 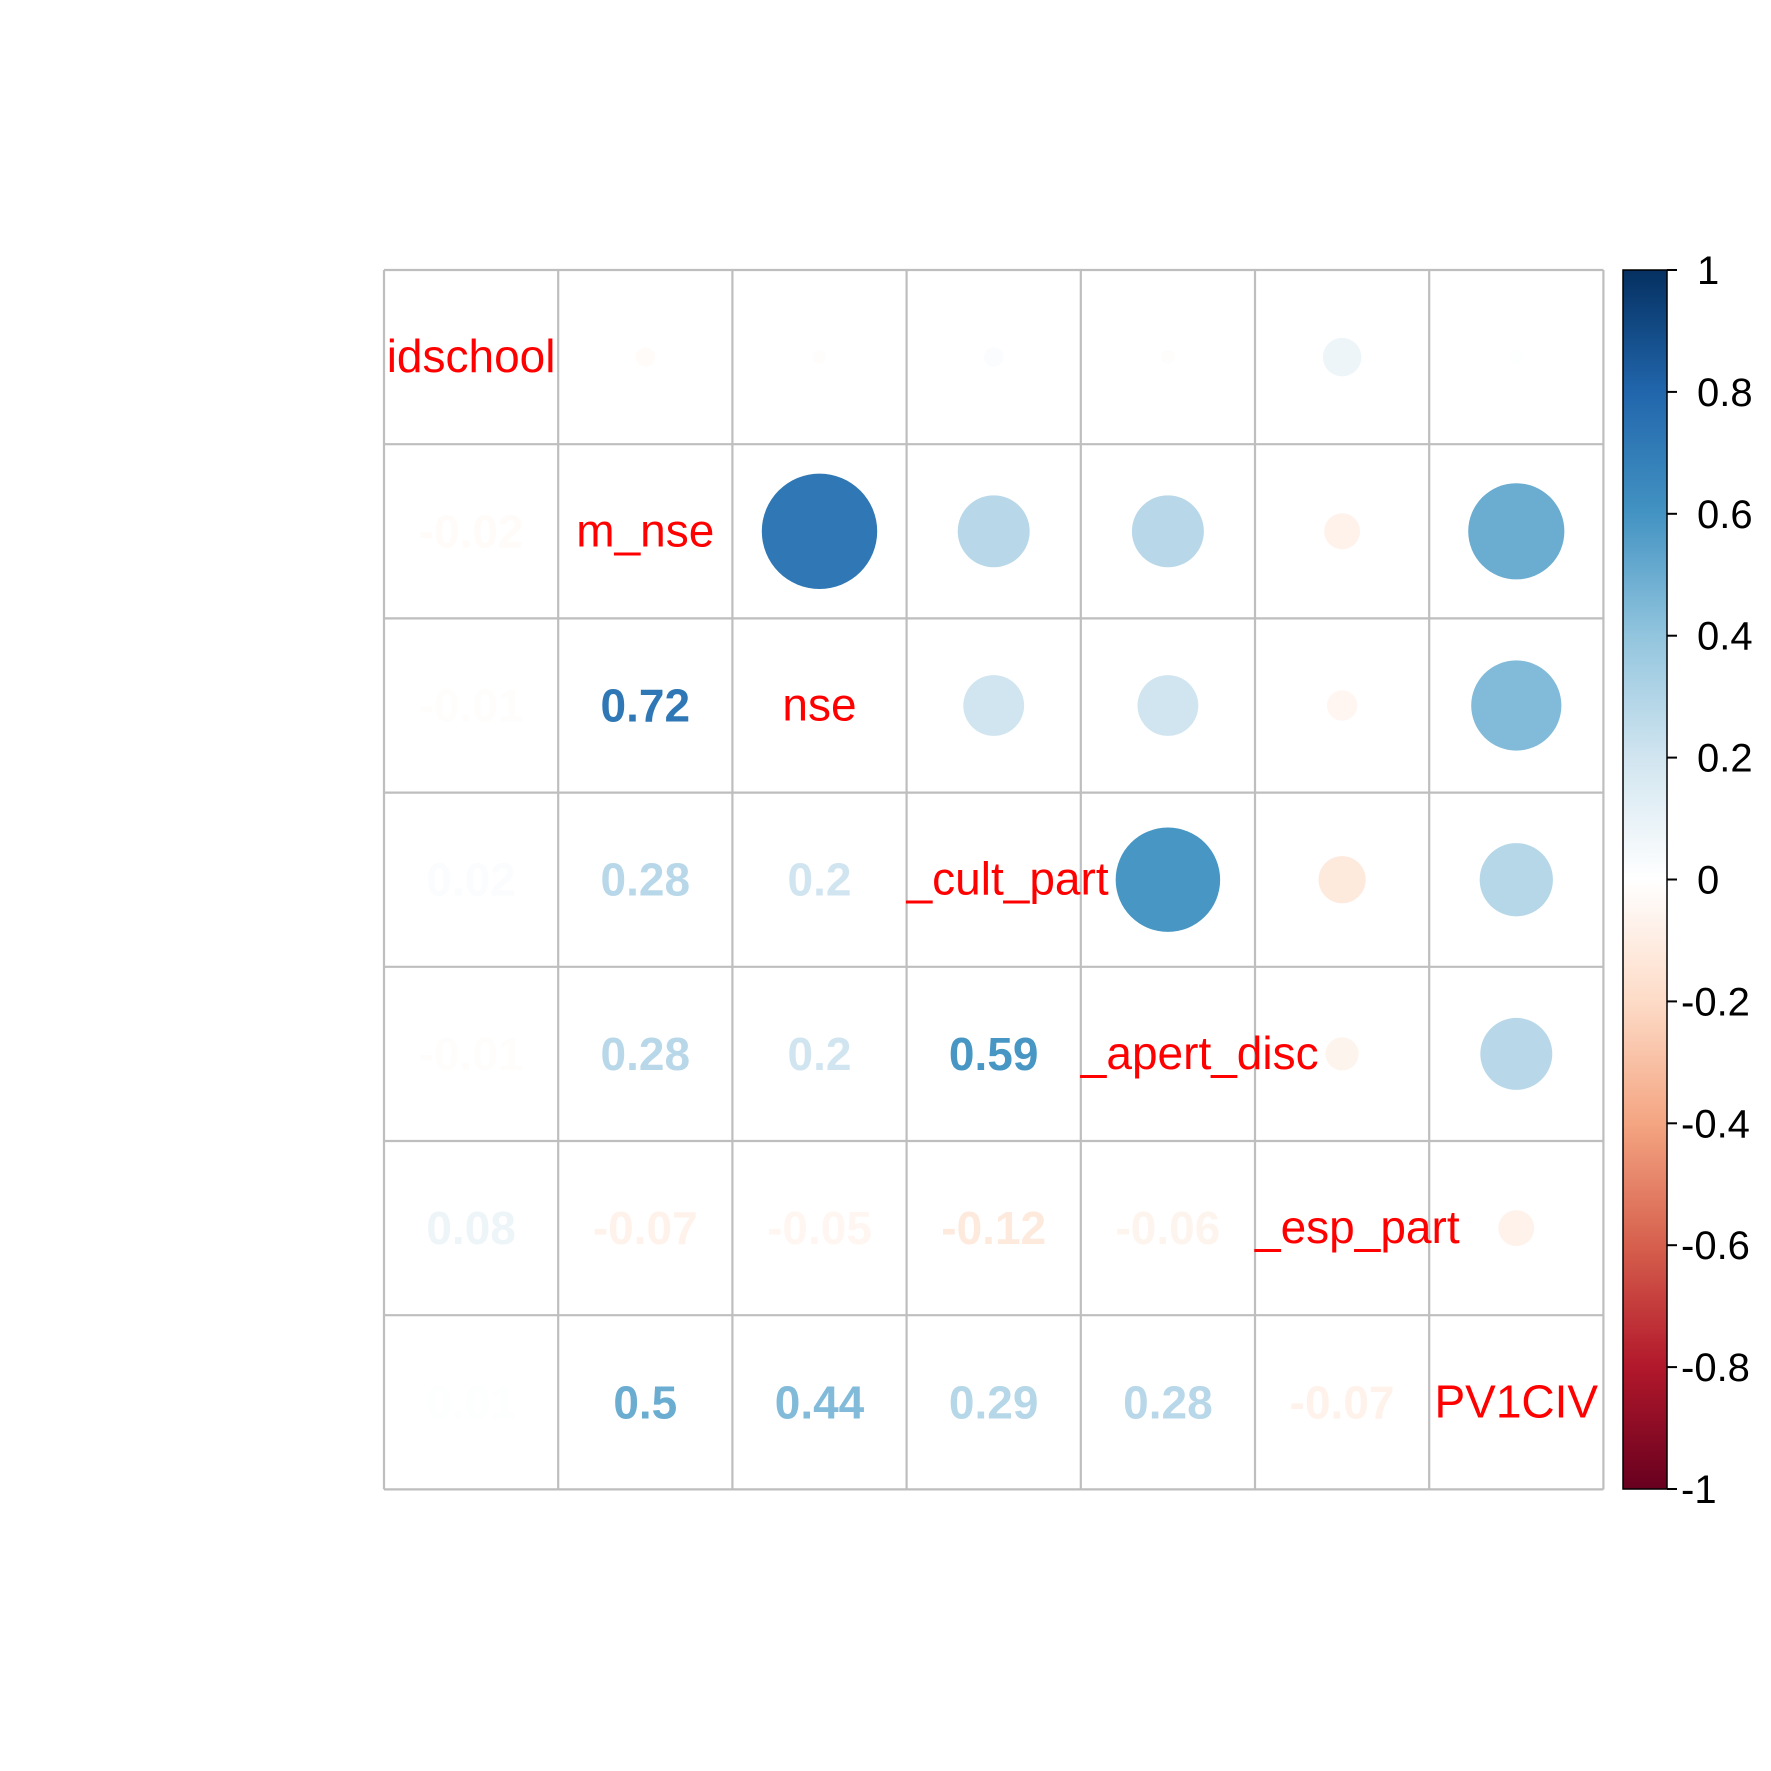 What do you see at coordinates (1715, 1246) in the screenshot?
I see `colorbar-tick-label: -0.6` at bounding box center [1715, 1246].